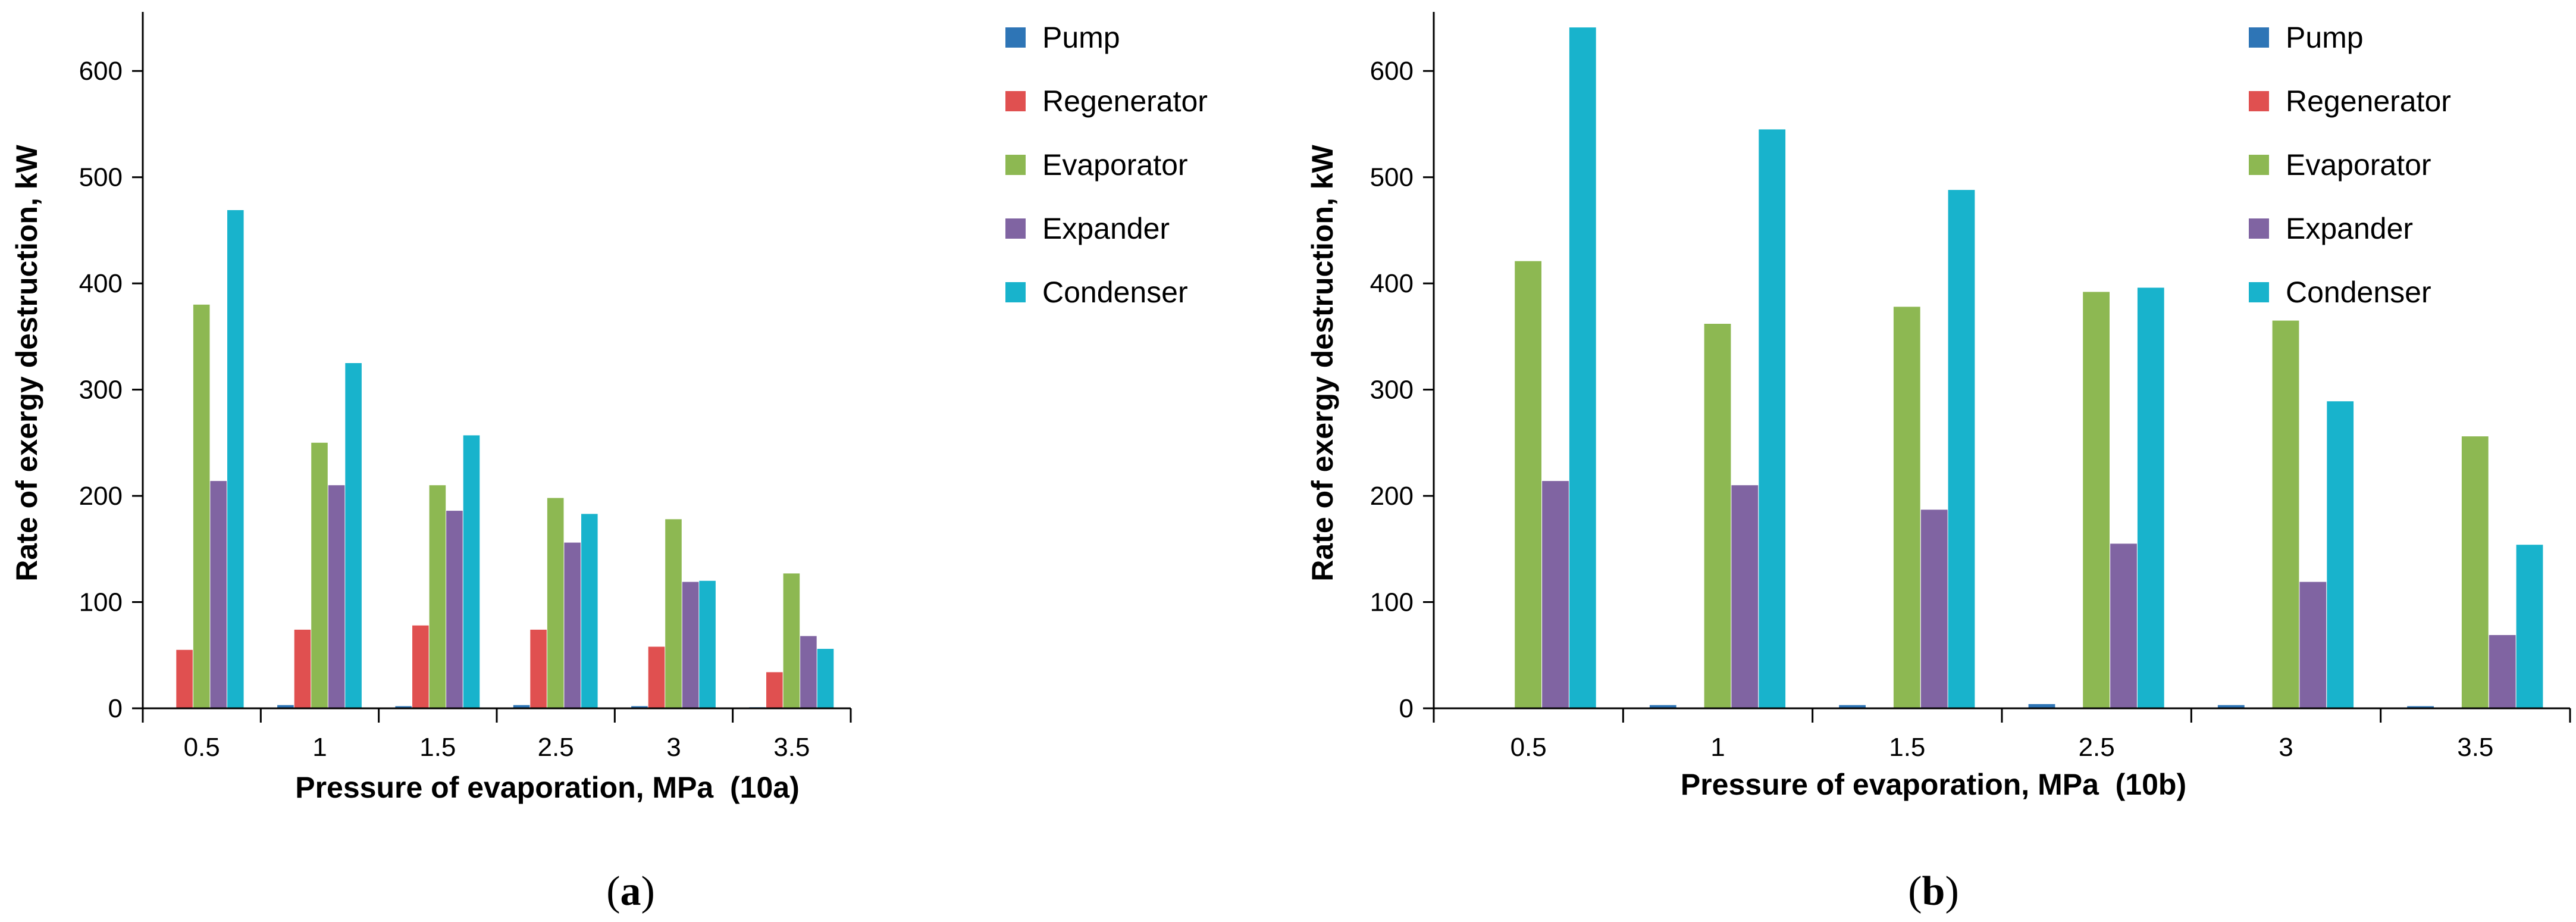  What do you see at coordinates (184, 678) in the screenshot?
I see `bar-regenerator-0.5` at bounding box center [184, 678].